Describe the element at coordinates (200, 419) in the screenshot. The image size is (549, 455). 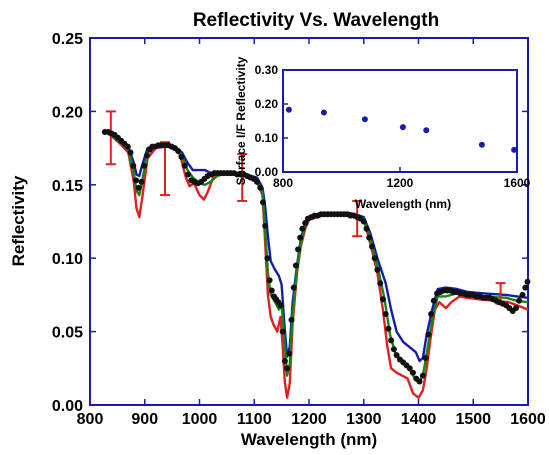
I see `x-tick-label: 1000` at that location.